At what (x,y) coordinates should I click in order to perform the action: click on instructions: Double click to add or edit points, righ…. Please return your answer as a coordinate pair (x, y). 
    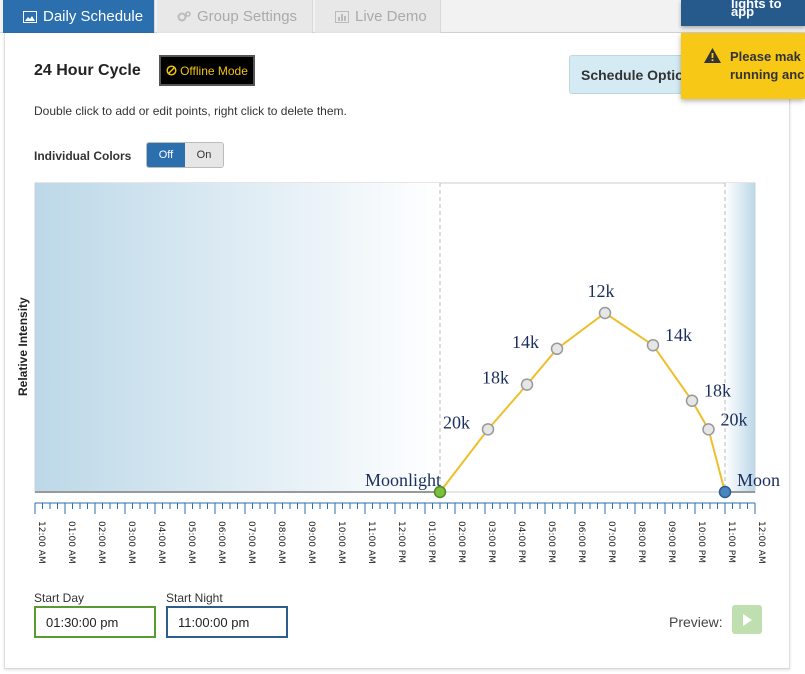
    Looking at the image, I should click on (190, 111).